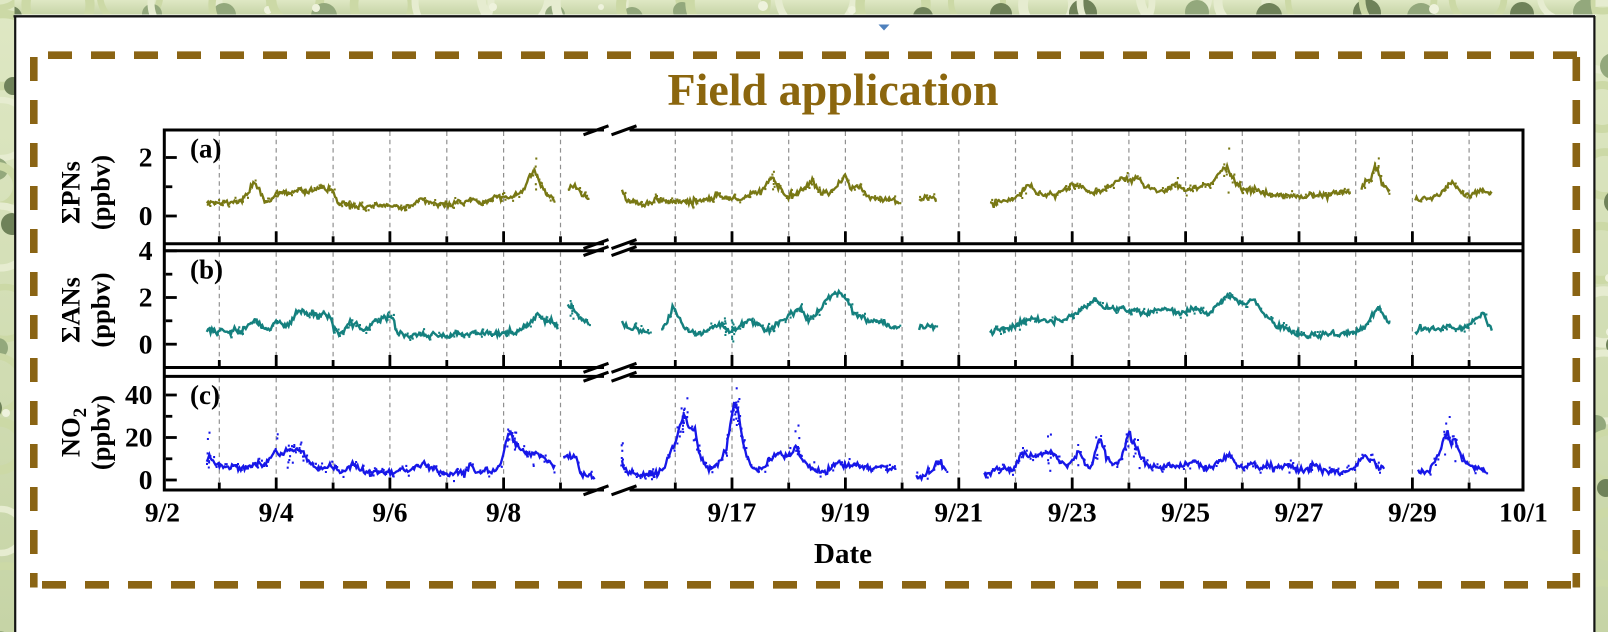  I want to click on svg-text: (a), so click(205, 149).